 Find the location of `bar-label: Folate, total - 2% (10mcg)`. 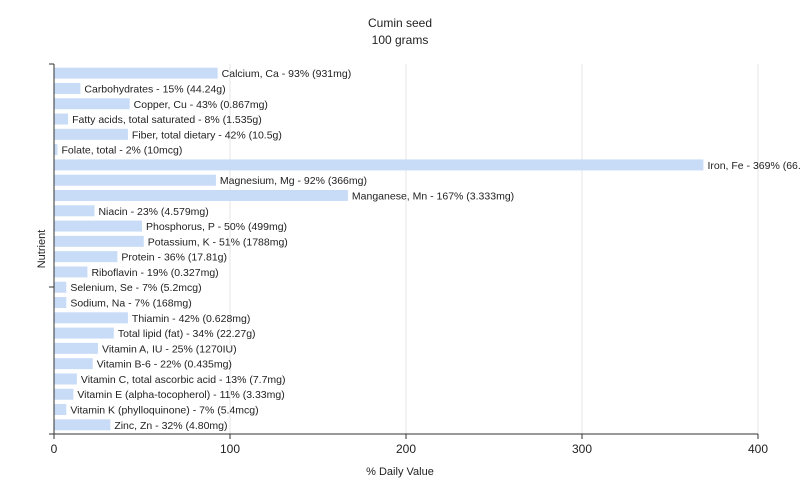

bar-label: Folate, total - 2% (10mcg) is located at coordinates (122, 151).